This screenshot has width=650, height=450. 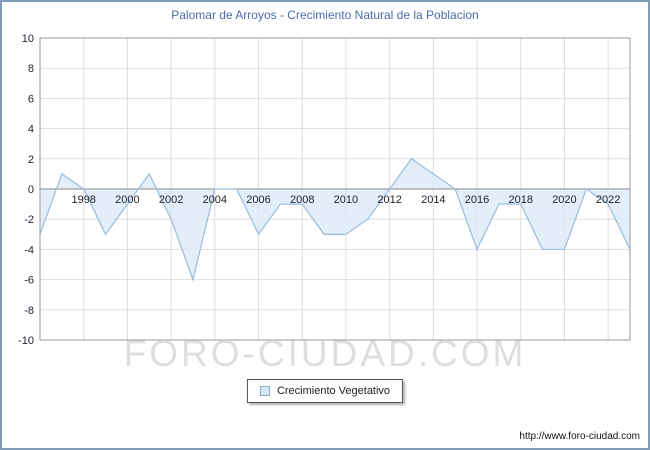 What do you see at coordinates (127, 200) in the screenshot?
I see `svg-text: 2000` at bounding box center [127, 200].